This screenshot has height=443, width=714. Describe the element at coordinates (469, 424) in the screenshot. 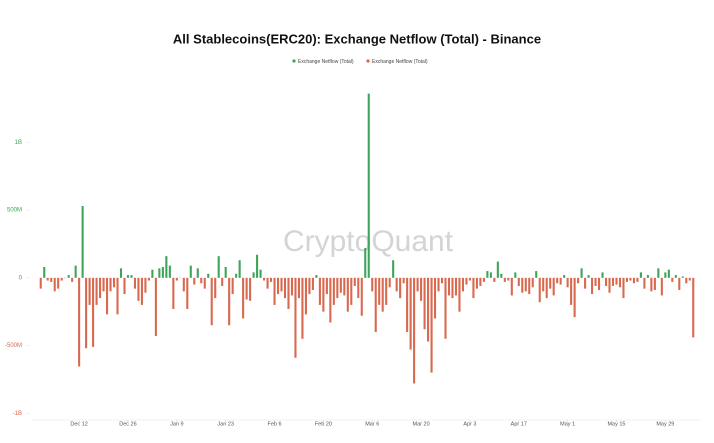

I see `x-tick-label: Apr 3` at that location.